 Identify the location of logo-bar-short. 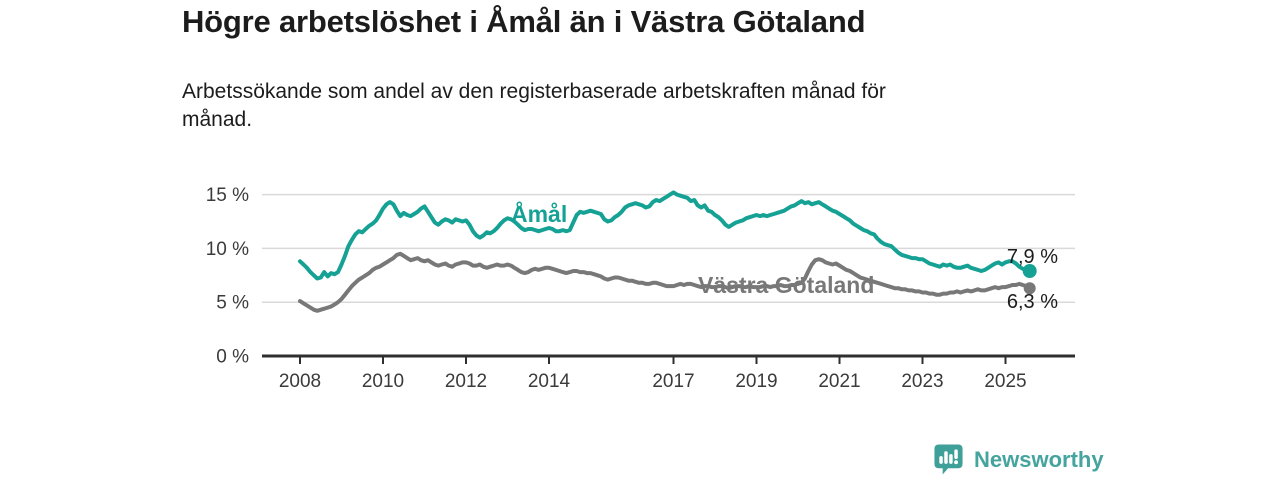
(941, 460).